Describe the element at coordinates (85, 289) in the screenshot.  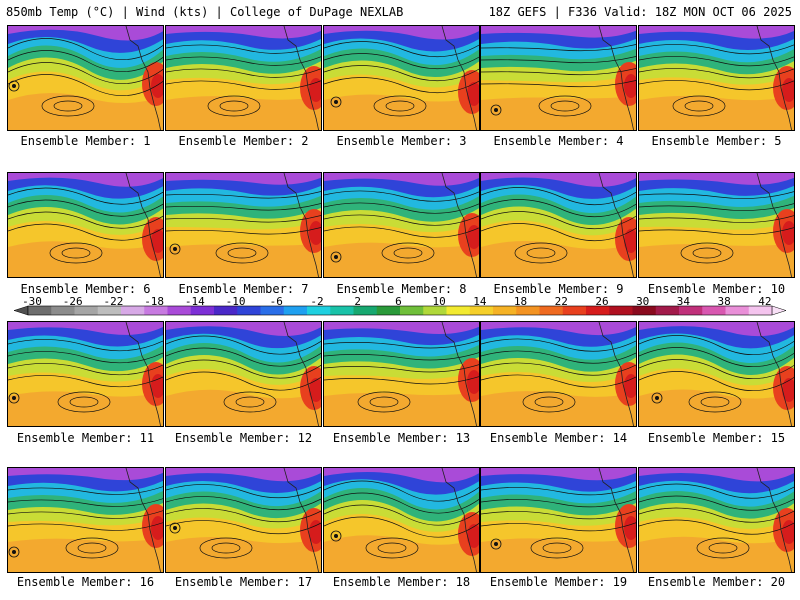
I see `ensemble-member-label: Ensemble Member: 6` at that location.